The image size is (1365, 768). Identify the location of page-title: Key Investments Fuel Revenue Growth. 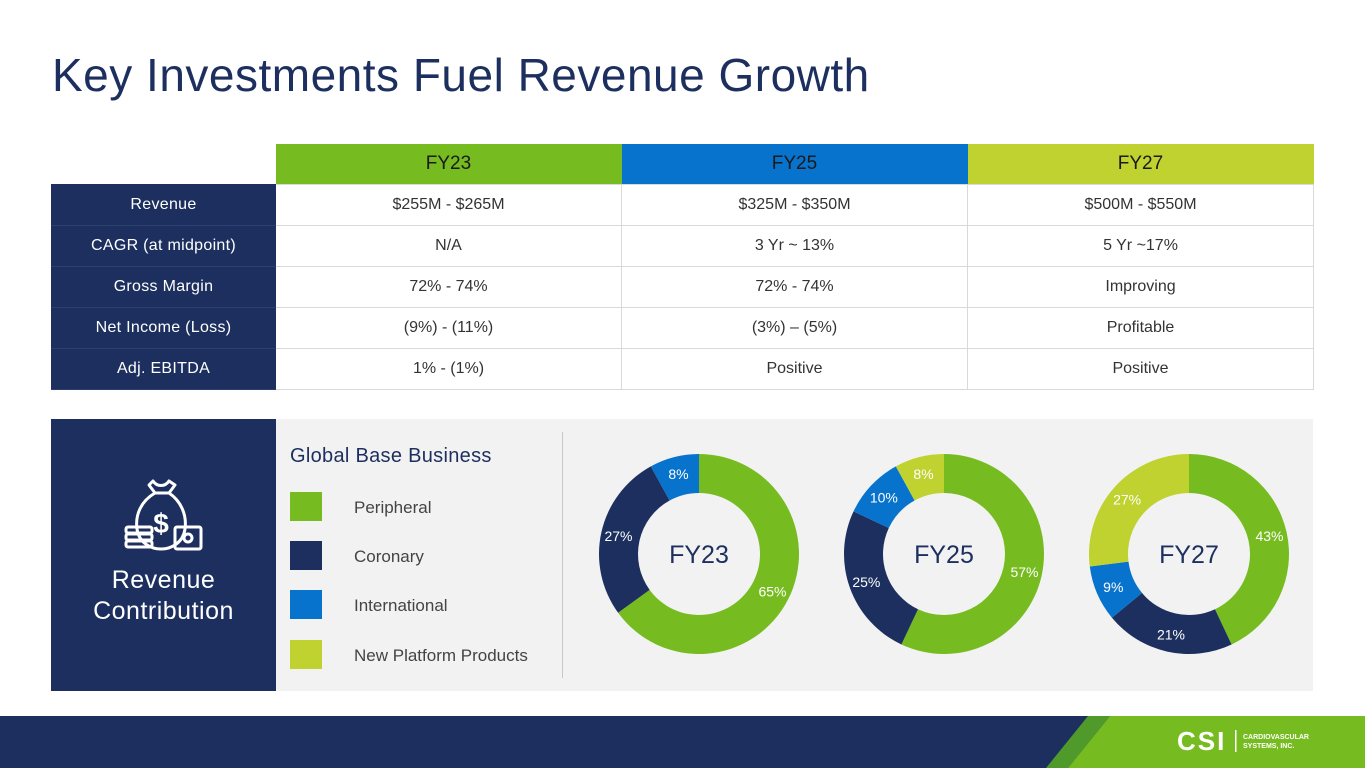
(461, 75).